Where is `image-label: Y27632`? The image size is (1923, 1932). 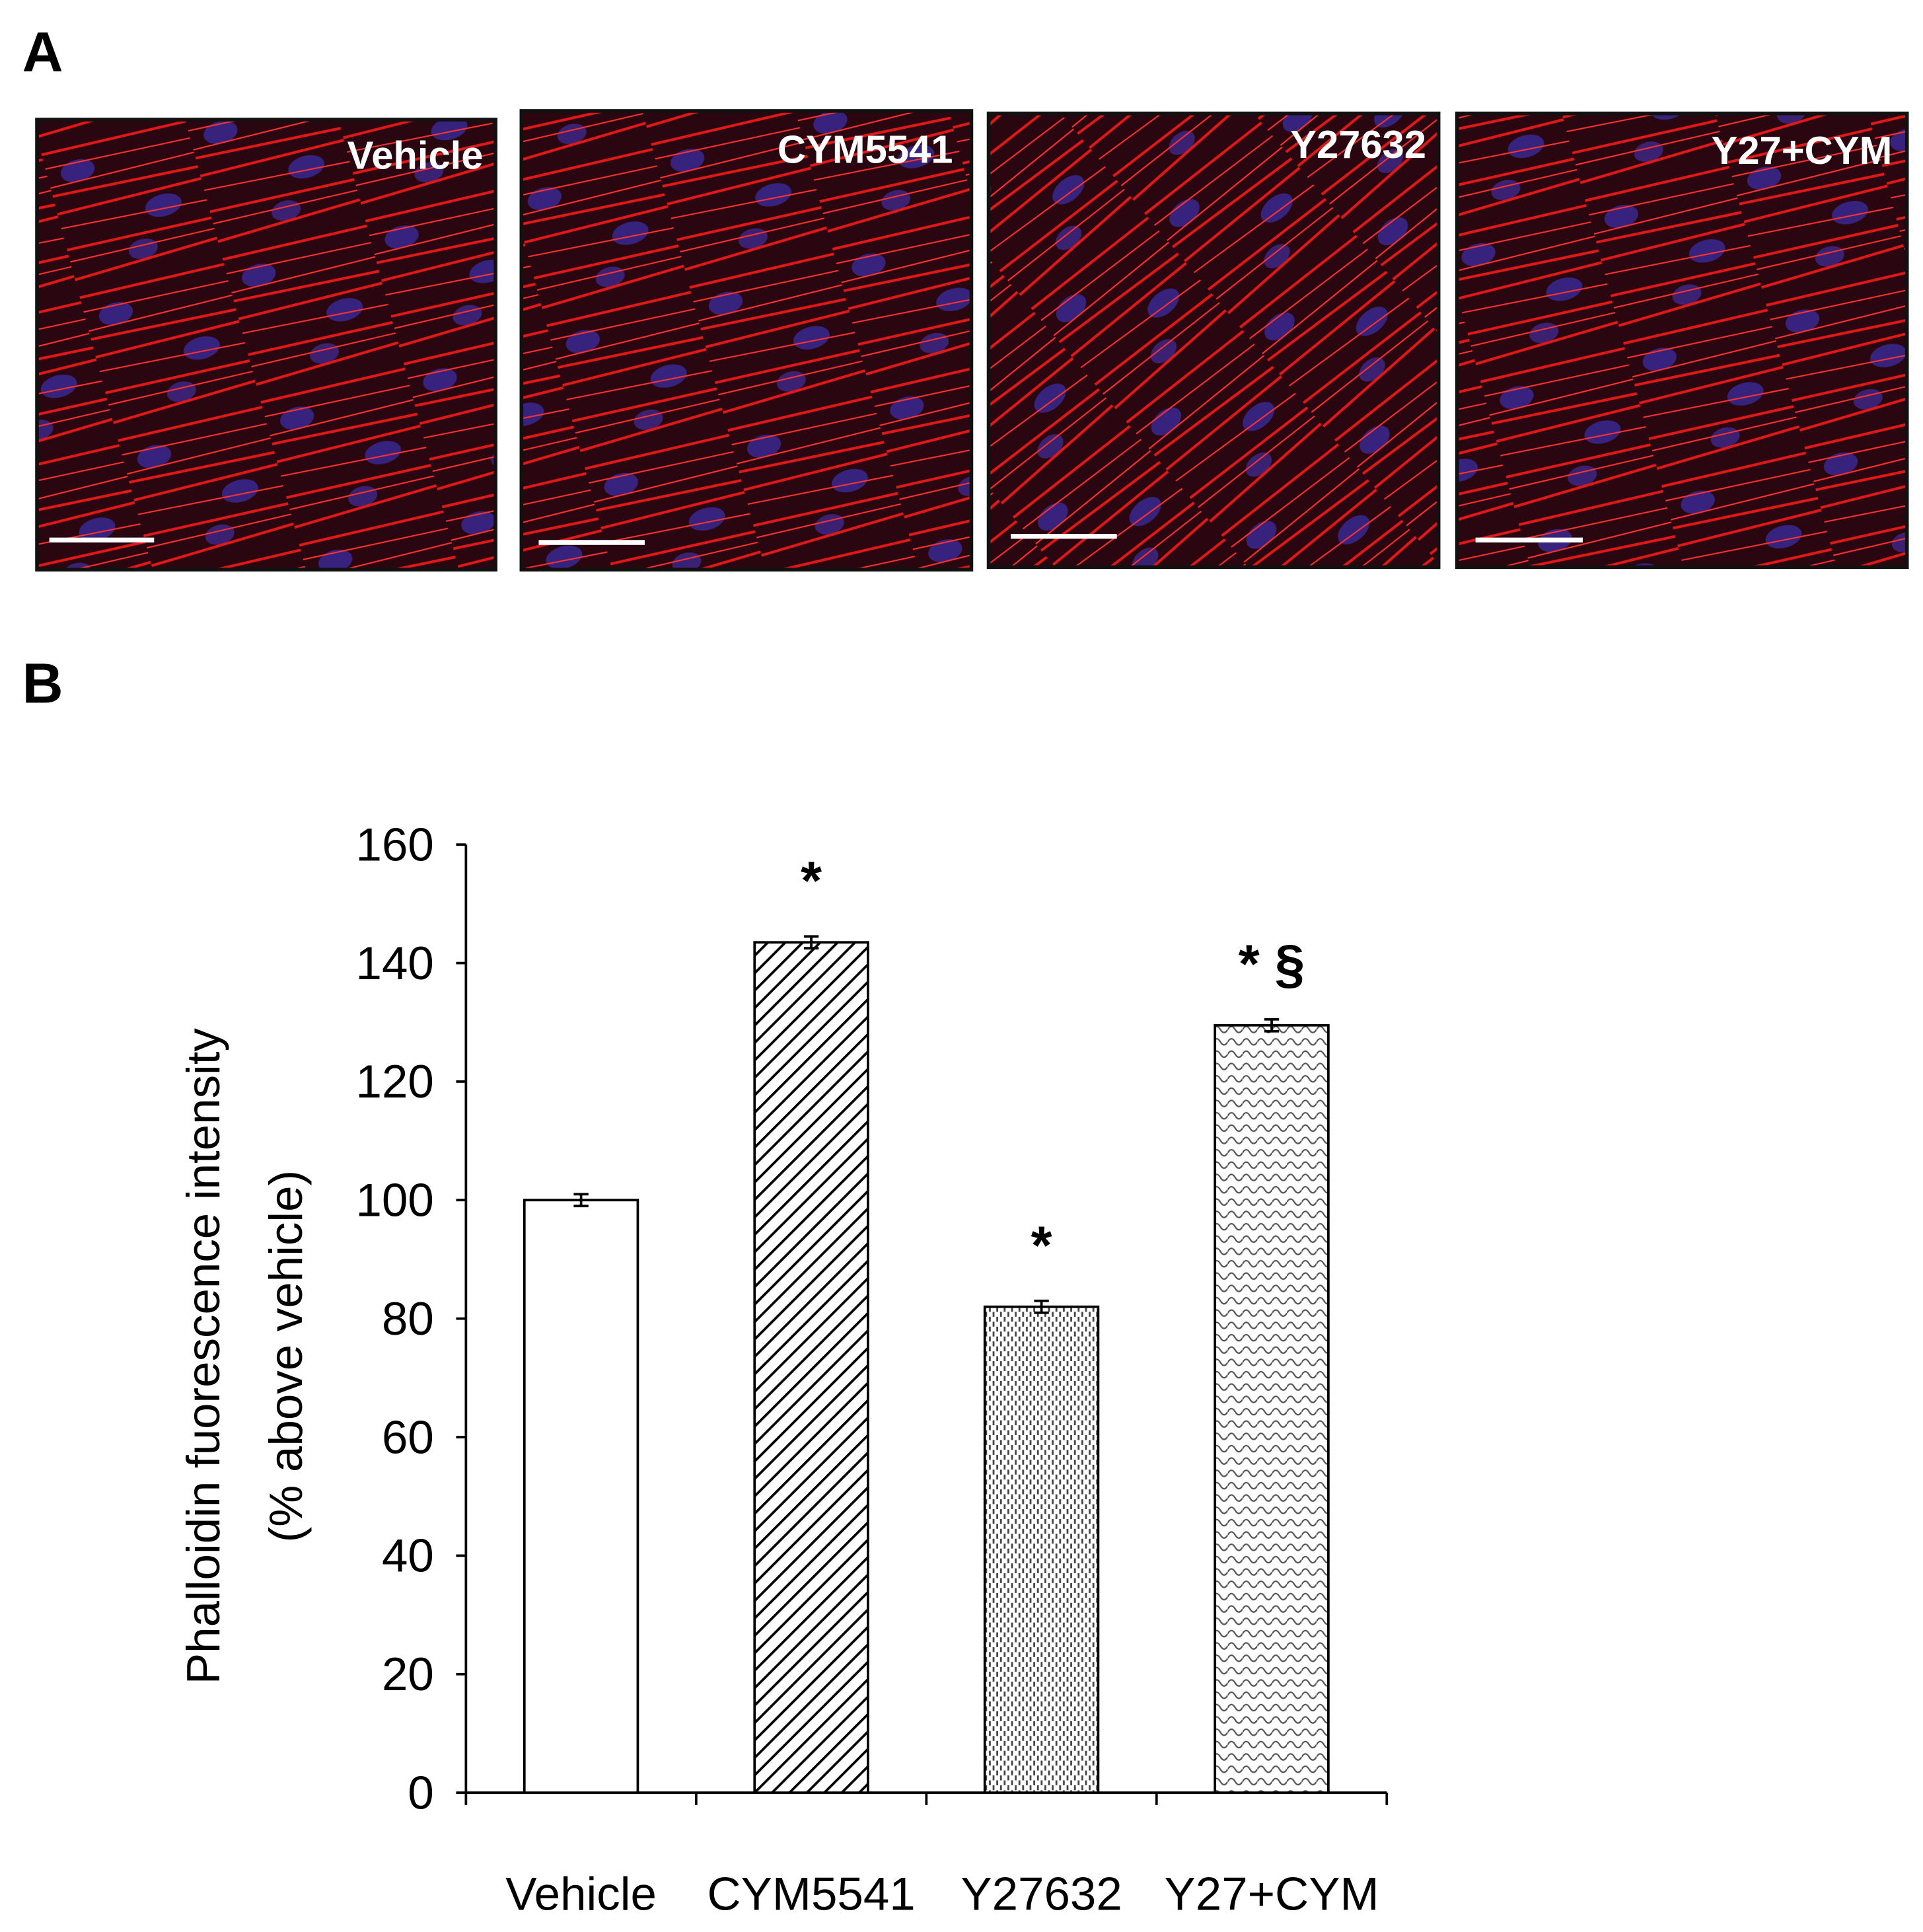 image-label: Y27632 is located at coordinates (1358, 144).